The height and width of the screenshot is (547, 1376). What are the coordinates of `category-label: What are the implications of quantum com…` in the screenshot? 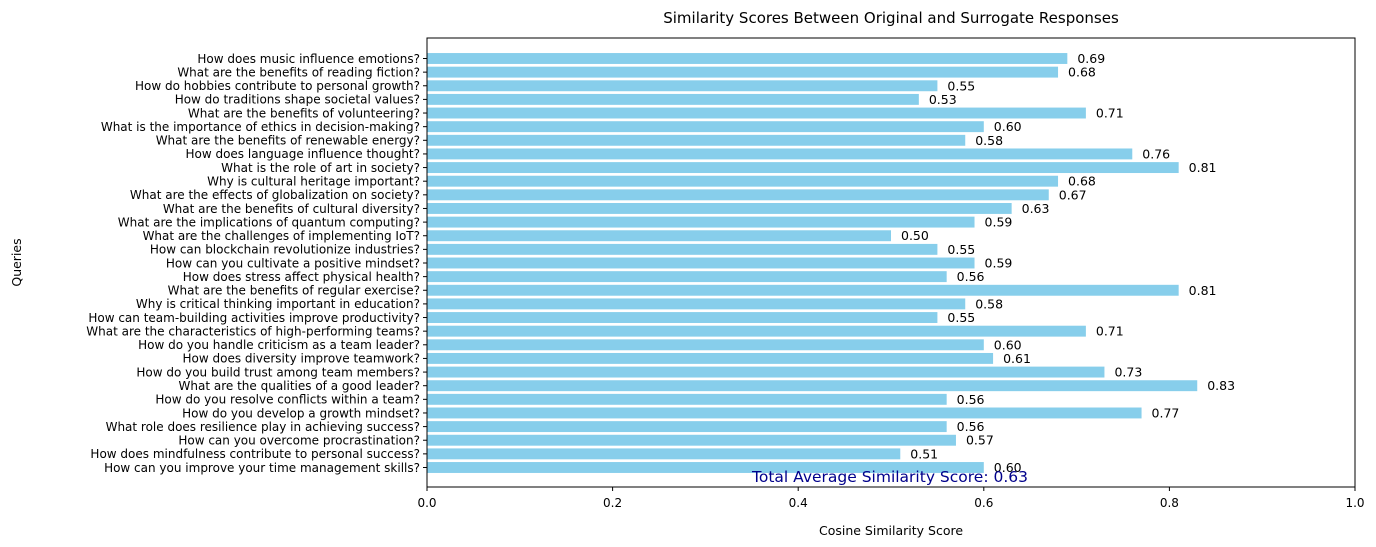 It's located at (269, 222).